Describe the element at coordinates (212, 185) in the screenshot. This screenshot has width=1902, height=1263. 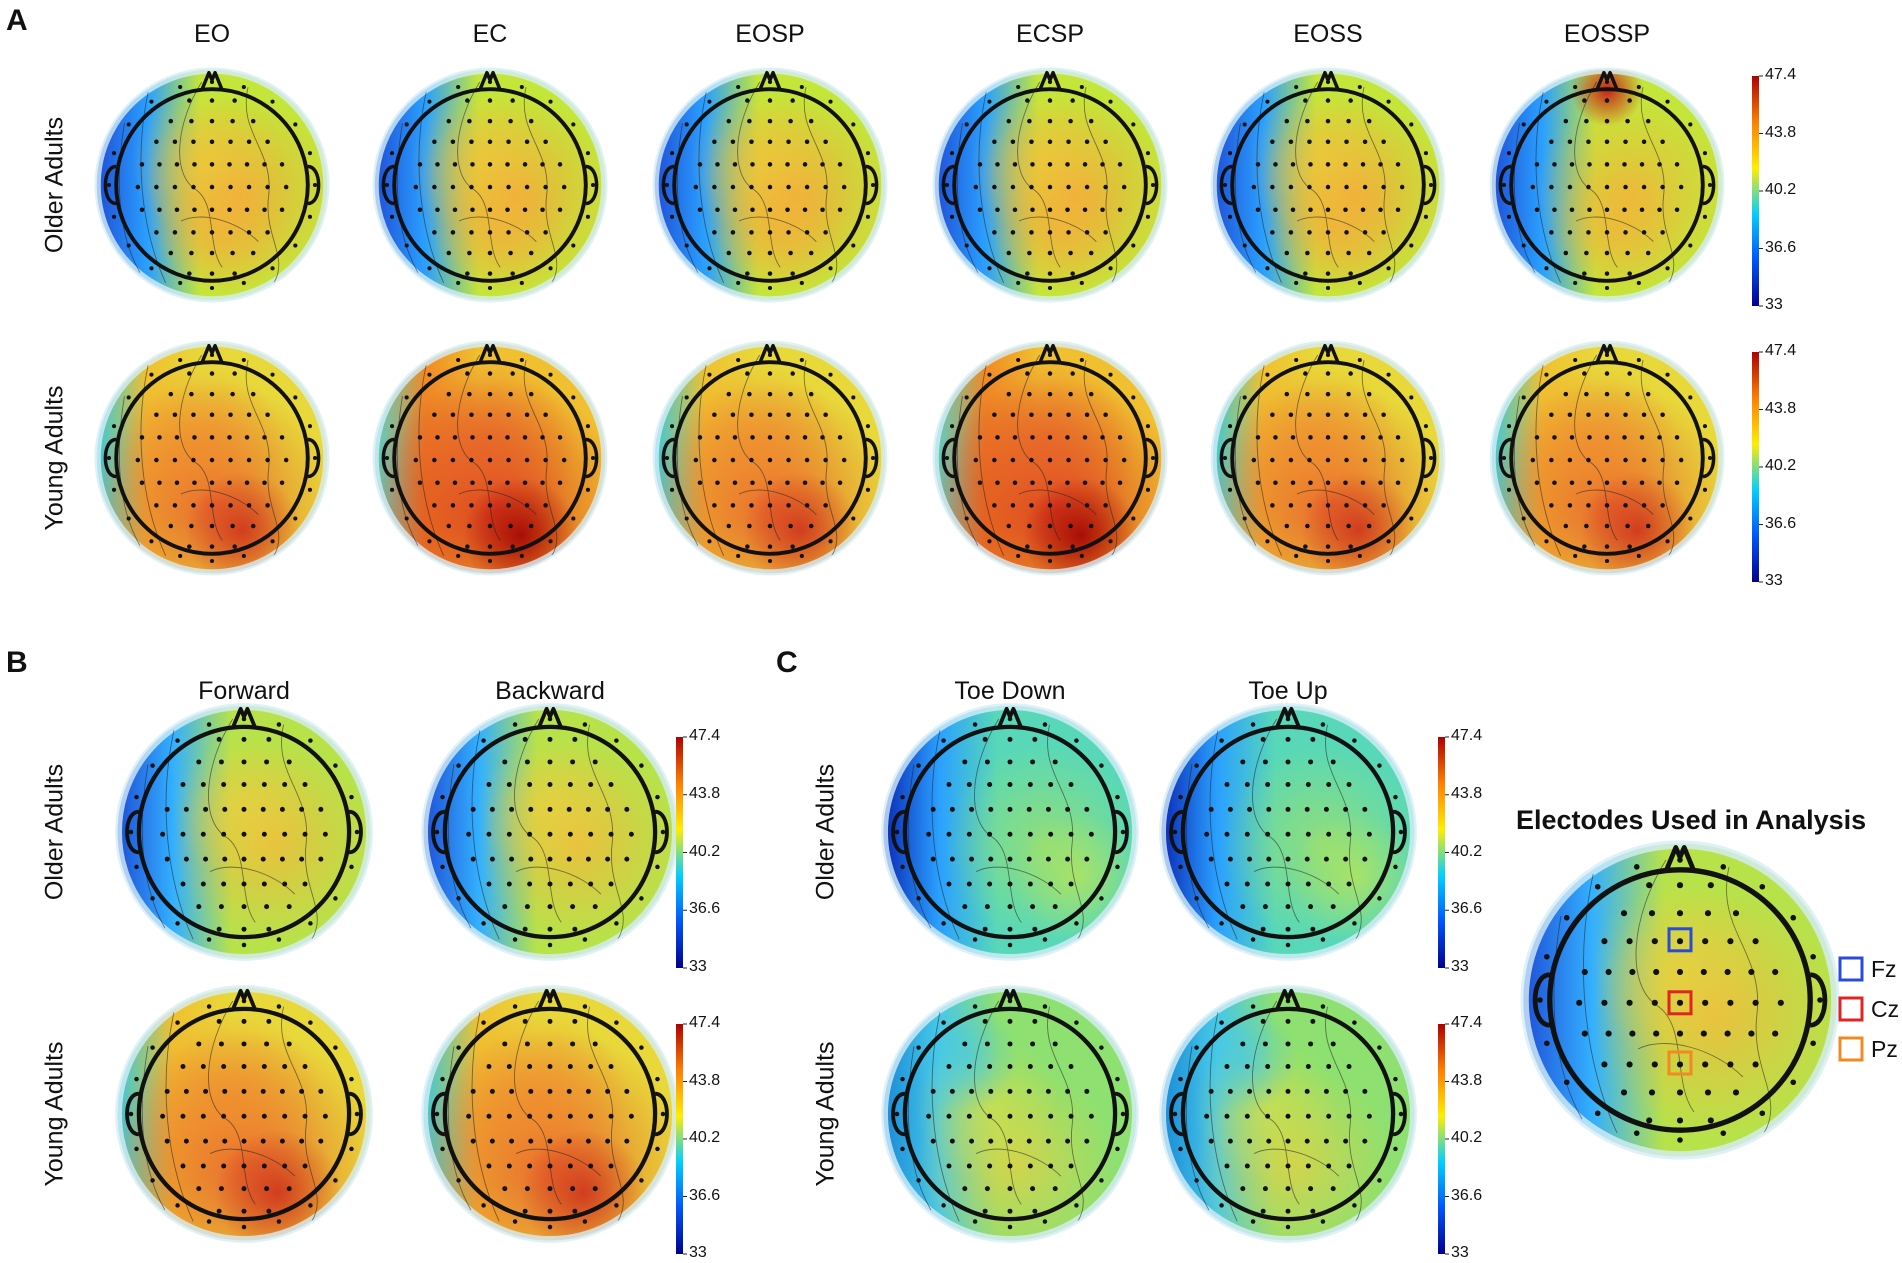
I see `head-outline` at that location.